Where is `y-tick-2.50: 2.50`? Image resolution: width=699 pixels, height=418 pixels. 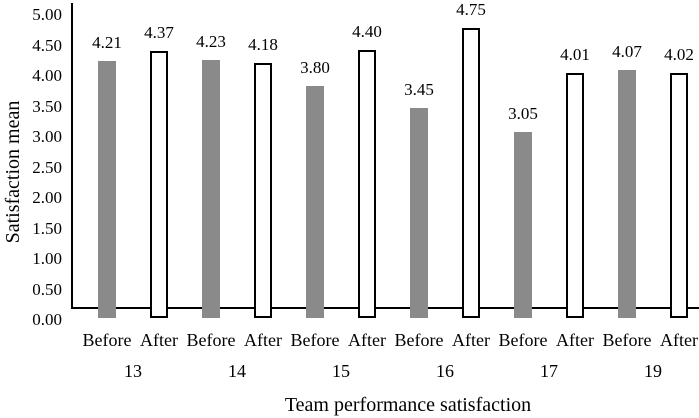
y-tick-2.50: 2.50 is located at coordinates (47, 167).